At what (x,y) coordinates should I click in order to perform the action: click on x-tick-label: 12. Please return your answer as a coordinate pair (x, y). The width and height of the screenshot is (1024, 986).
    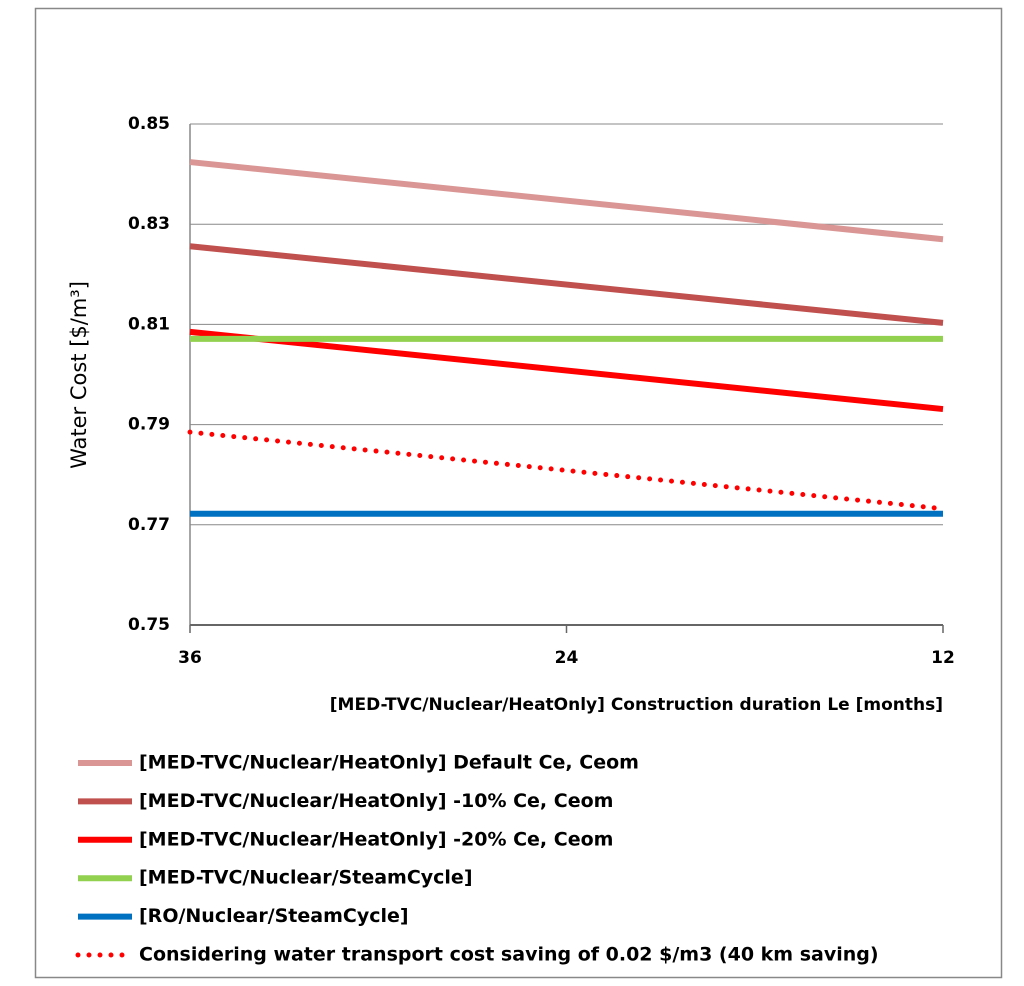
    Looking at the image, I should click on (943, 658).